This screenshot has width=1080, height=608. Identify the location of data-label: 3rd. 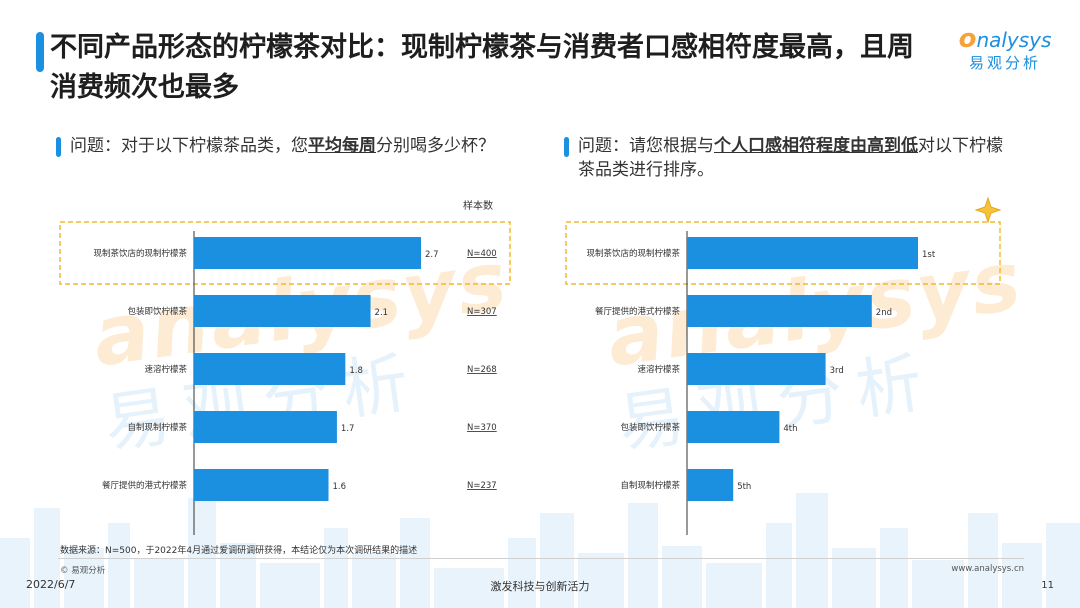
(837, 371).